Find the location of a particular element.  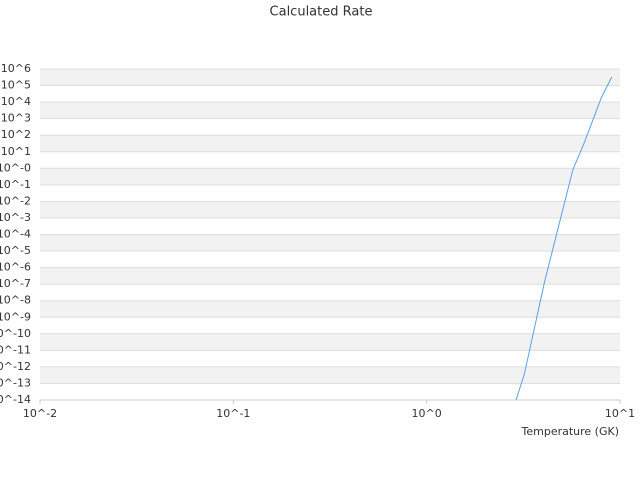

y-tick-label: 10^6 is located at coordinates (16, 68).